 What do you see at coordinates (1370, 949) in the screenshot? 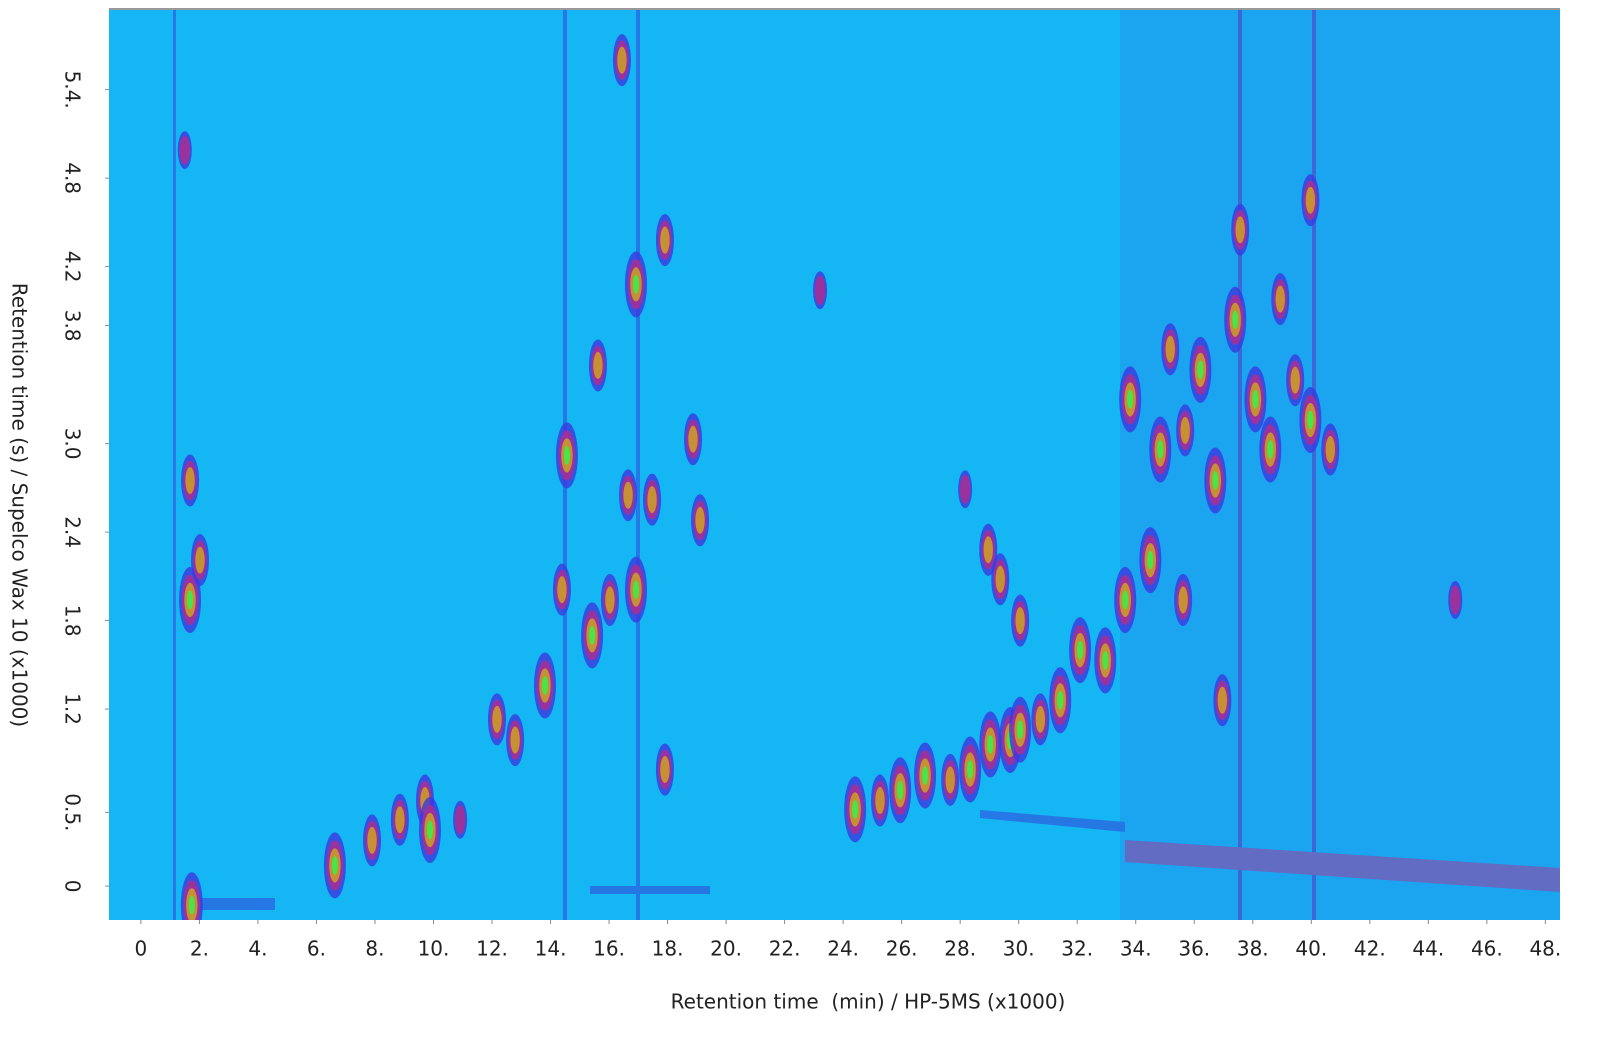
I see `x-tick-label: 42.` at bounding box center [1370, 949].